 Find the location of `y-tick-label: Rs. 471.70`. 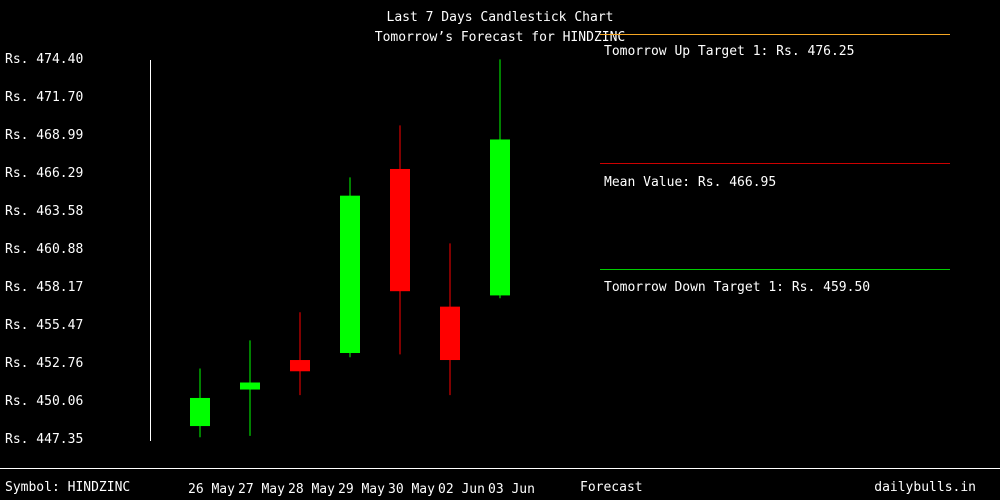

y-tick-label: Rs. 471.70 is located at coordinates (44, 97).